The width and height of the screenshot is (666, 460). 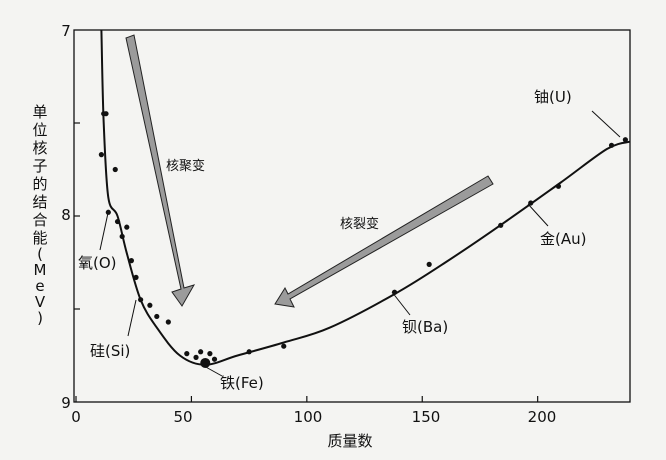 I want to click on iron-data-point, so click(x=205, y=362).